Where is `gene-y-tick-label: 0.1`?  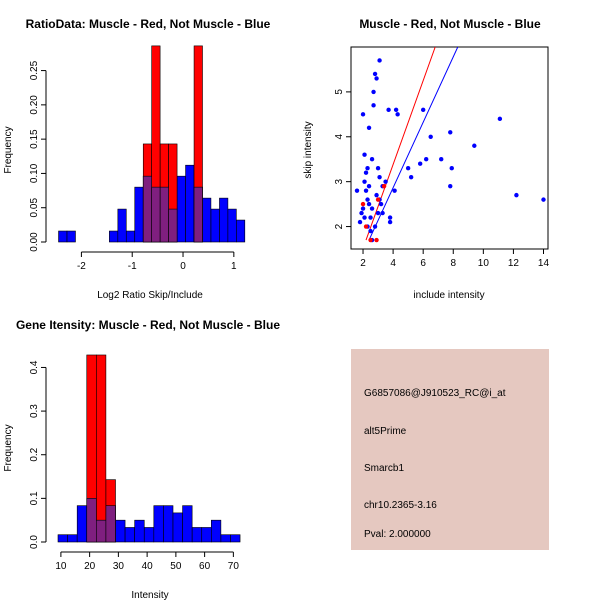 gene-y-tick-label: 0.1 is located at coordinates (34, 498).